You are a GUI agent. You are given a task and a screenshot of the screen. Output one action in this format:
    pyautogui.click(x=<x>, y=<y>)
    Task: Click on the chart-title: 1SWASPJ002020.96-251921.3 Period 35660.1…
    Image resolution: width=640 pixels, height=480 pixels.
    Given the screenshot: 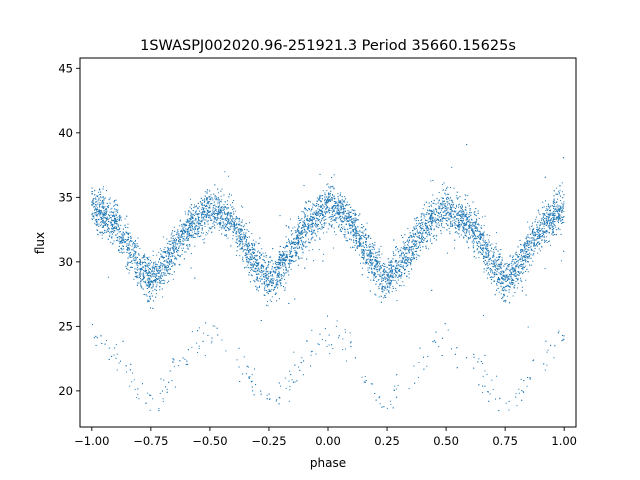 What is the action you would take?
    pyautogui.click(x=328, y=46)
    